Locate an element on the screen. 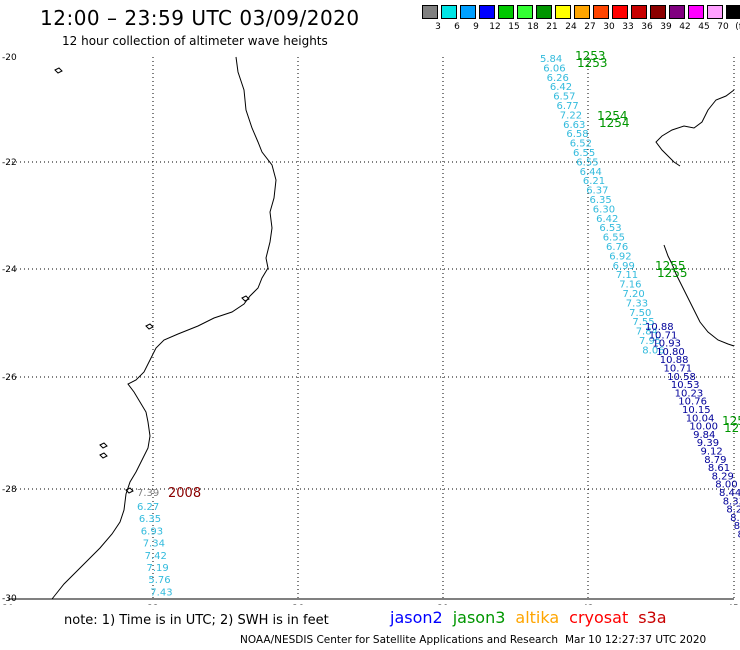  track-value: 6.53 is located at coordinates (610, 228).